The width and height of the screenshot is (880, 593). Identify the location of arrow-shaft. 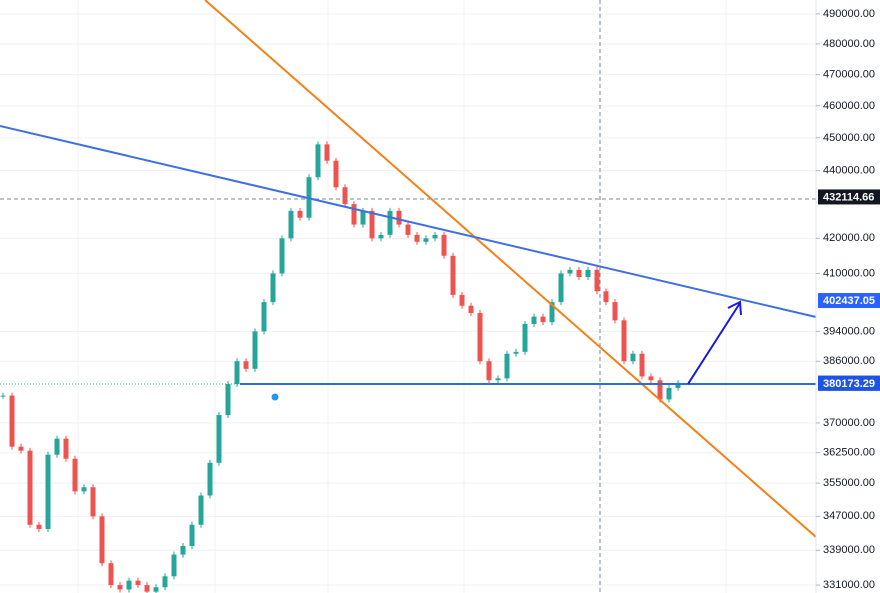
(714, 343).